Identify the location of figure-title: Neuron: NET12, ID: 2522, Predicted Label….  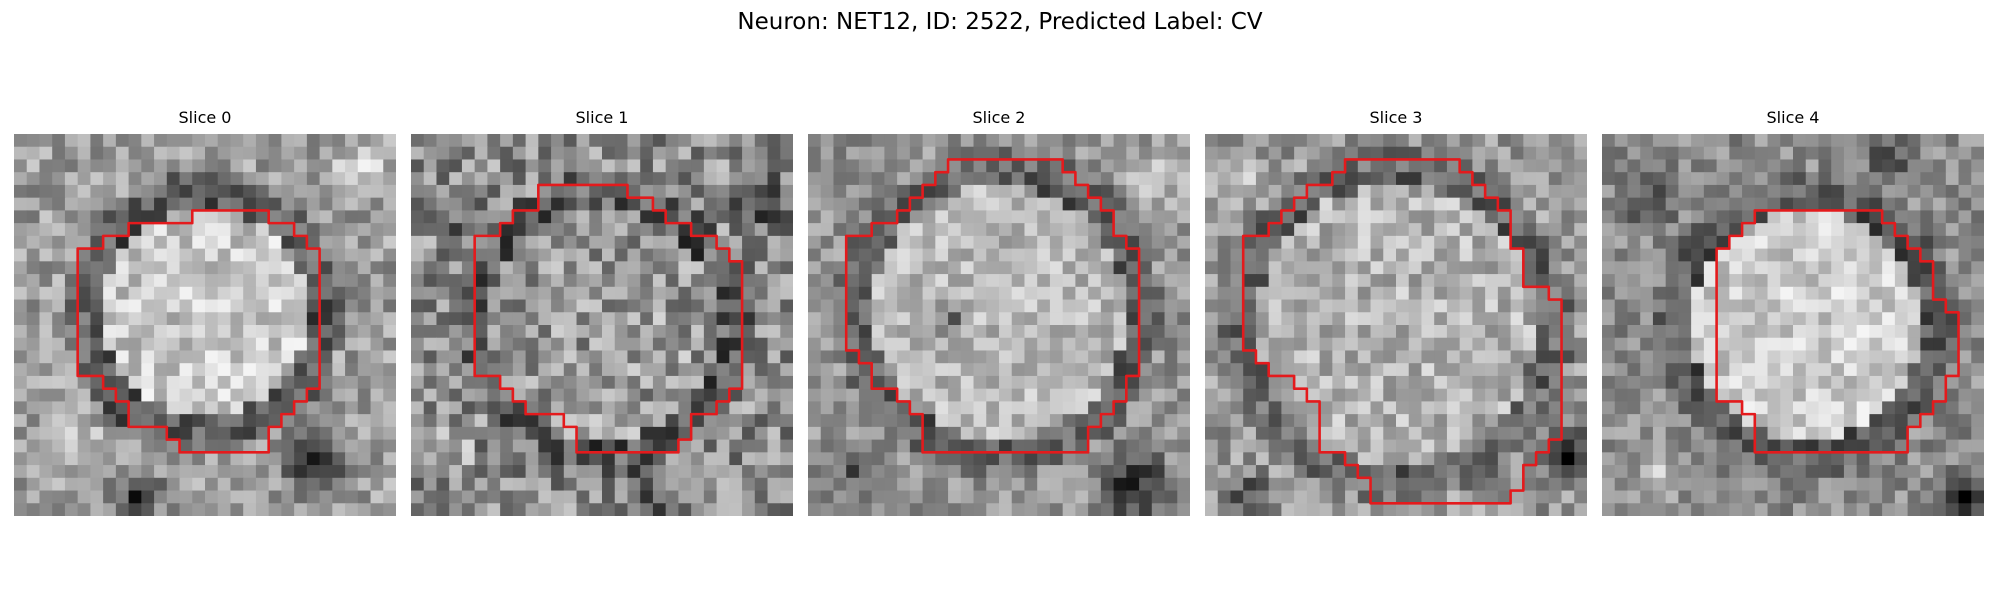
(1000, 22).